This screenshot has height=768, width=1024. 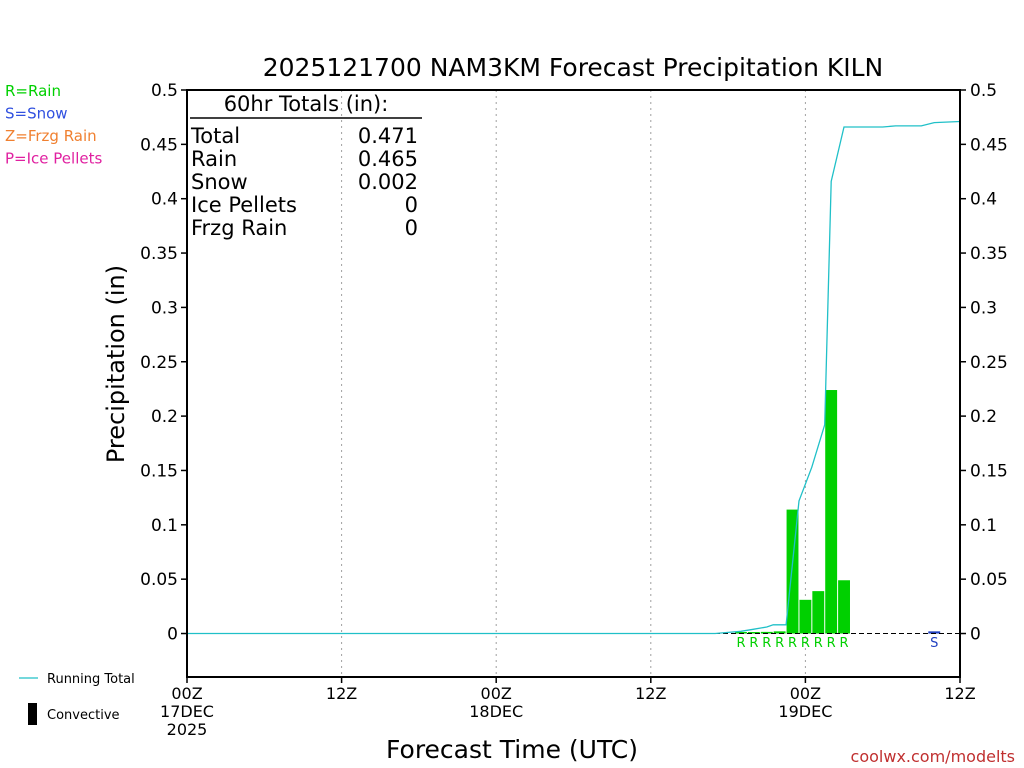 I want to click on ptype-label-3: R, so click(x=779, y=643).